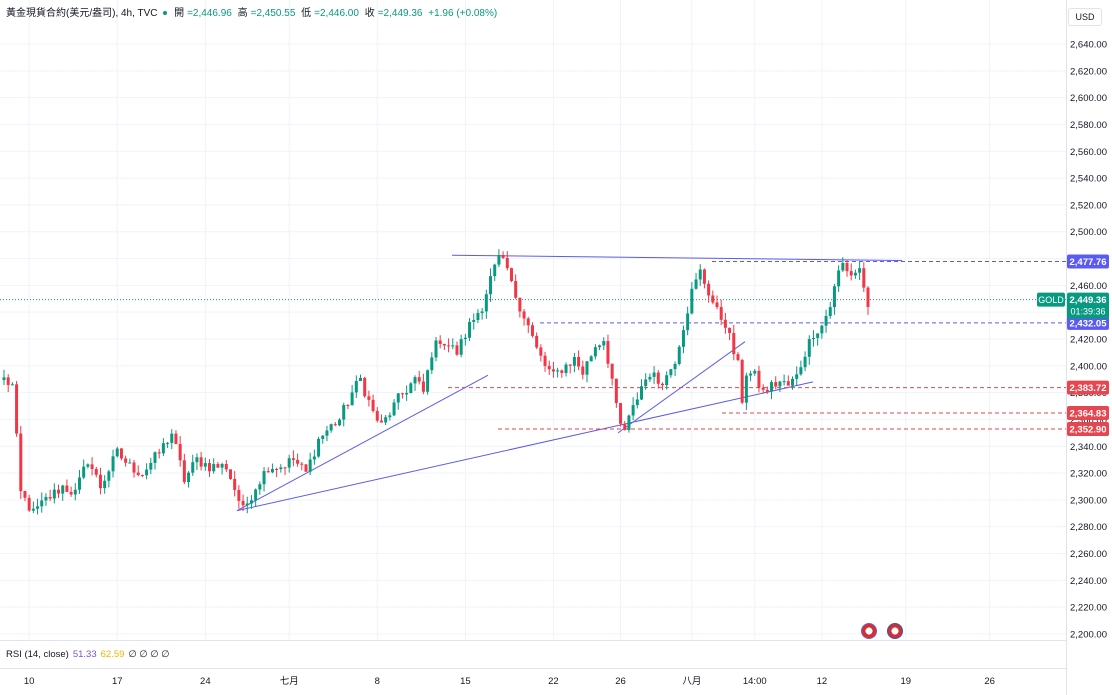  I want to click on uptrend-line, so click(362, 443).